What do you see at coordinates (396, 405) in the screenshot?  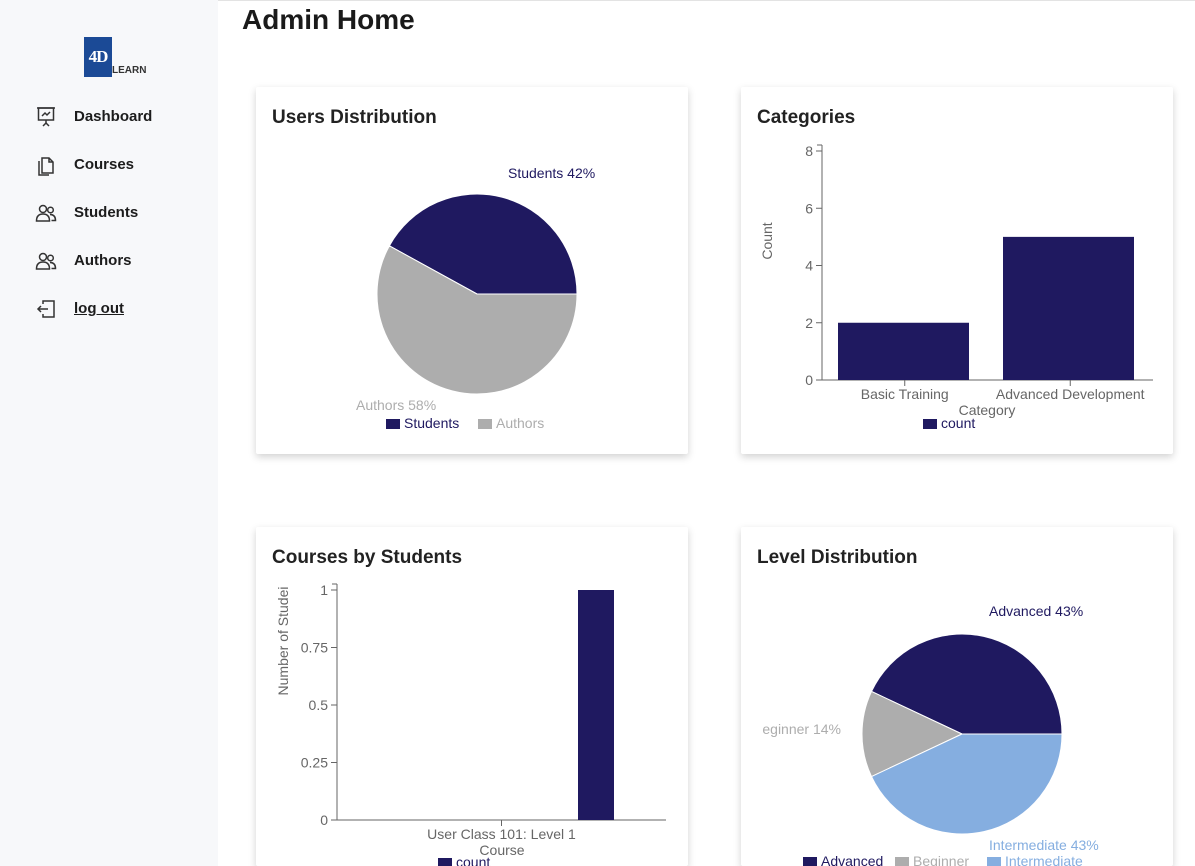 I see `pie-label-authors: Authors 58%` at bounding box center [396, 405].